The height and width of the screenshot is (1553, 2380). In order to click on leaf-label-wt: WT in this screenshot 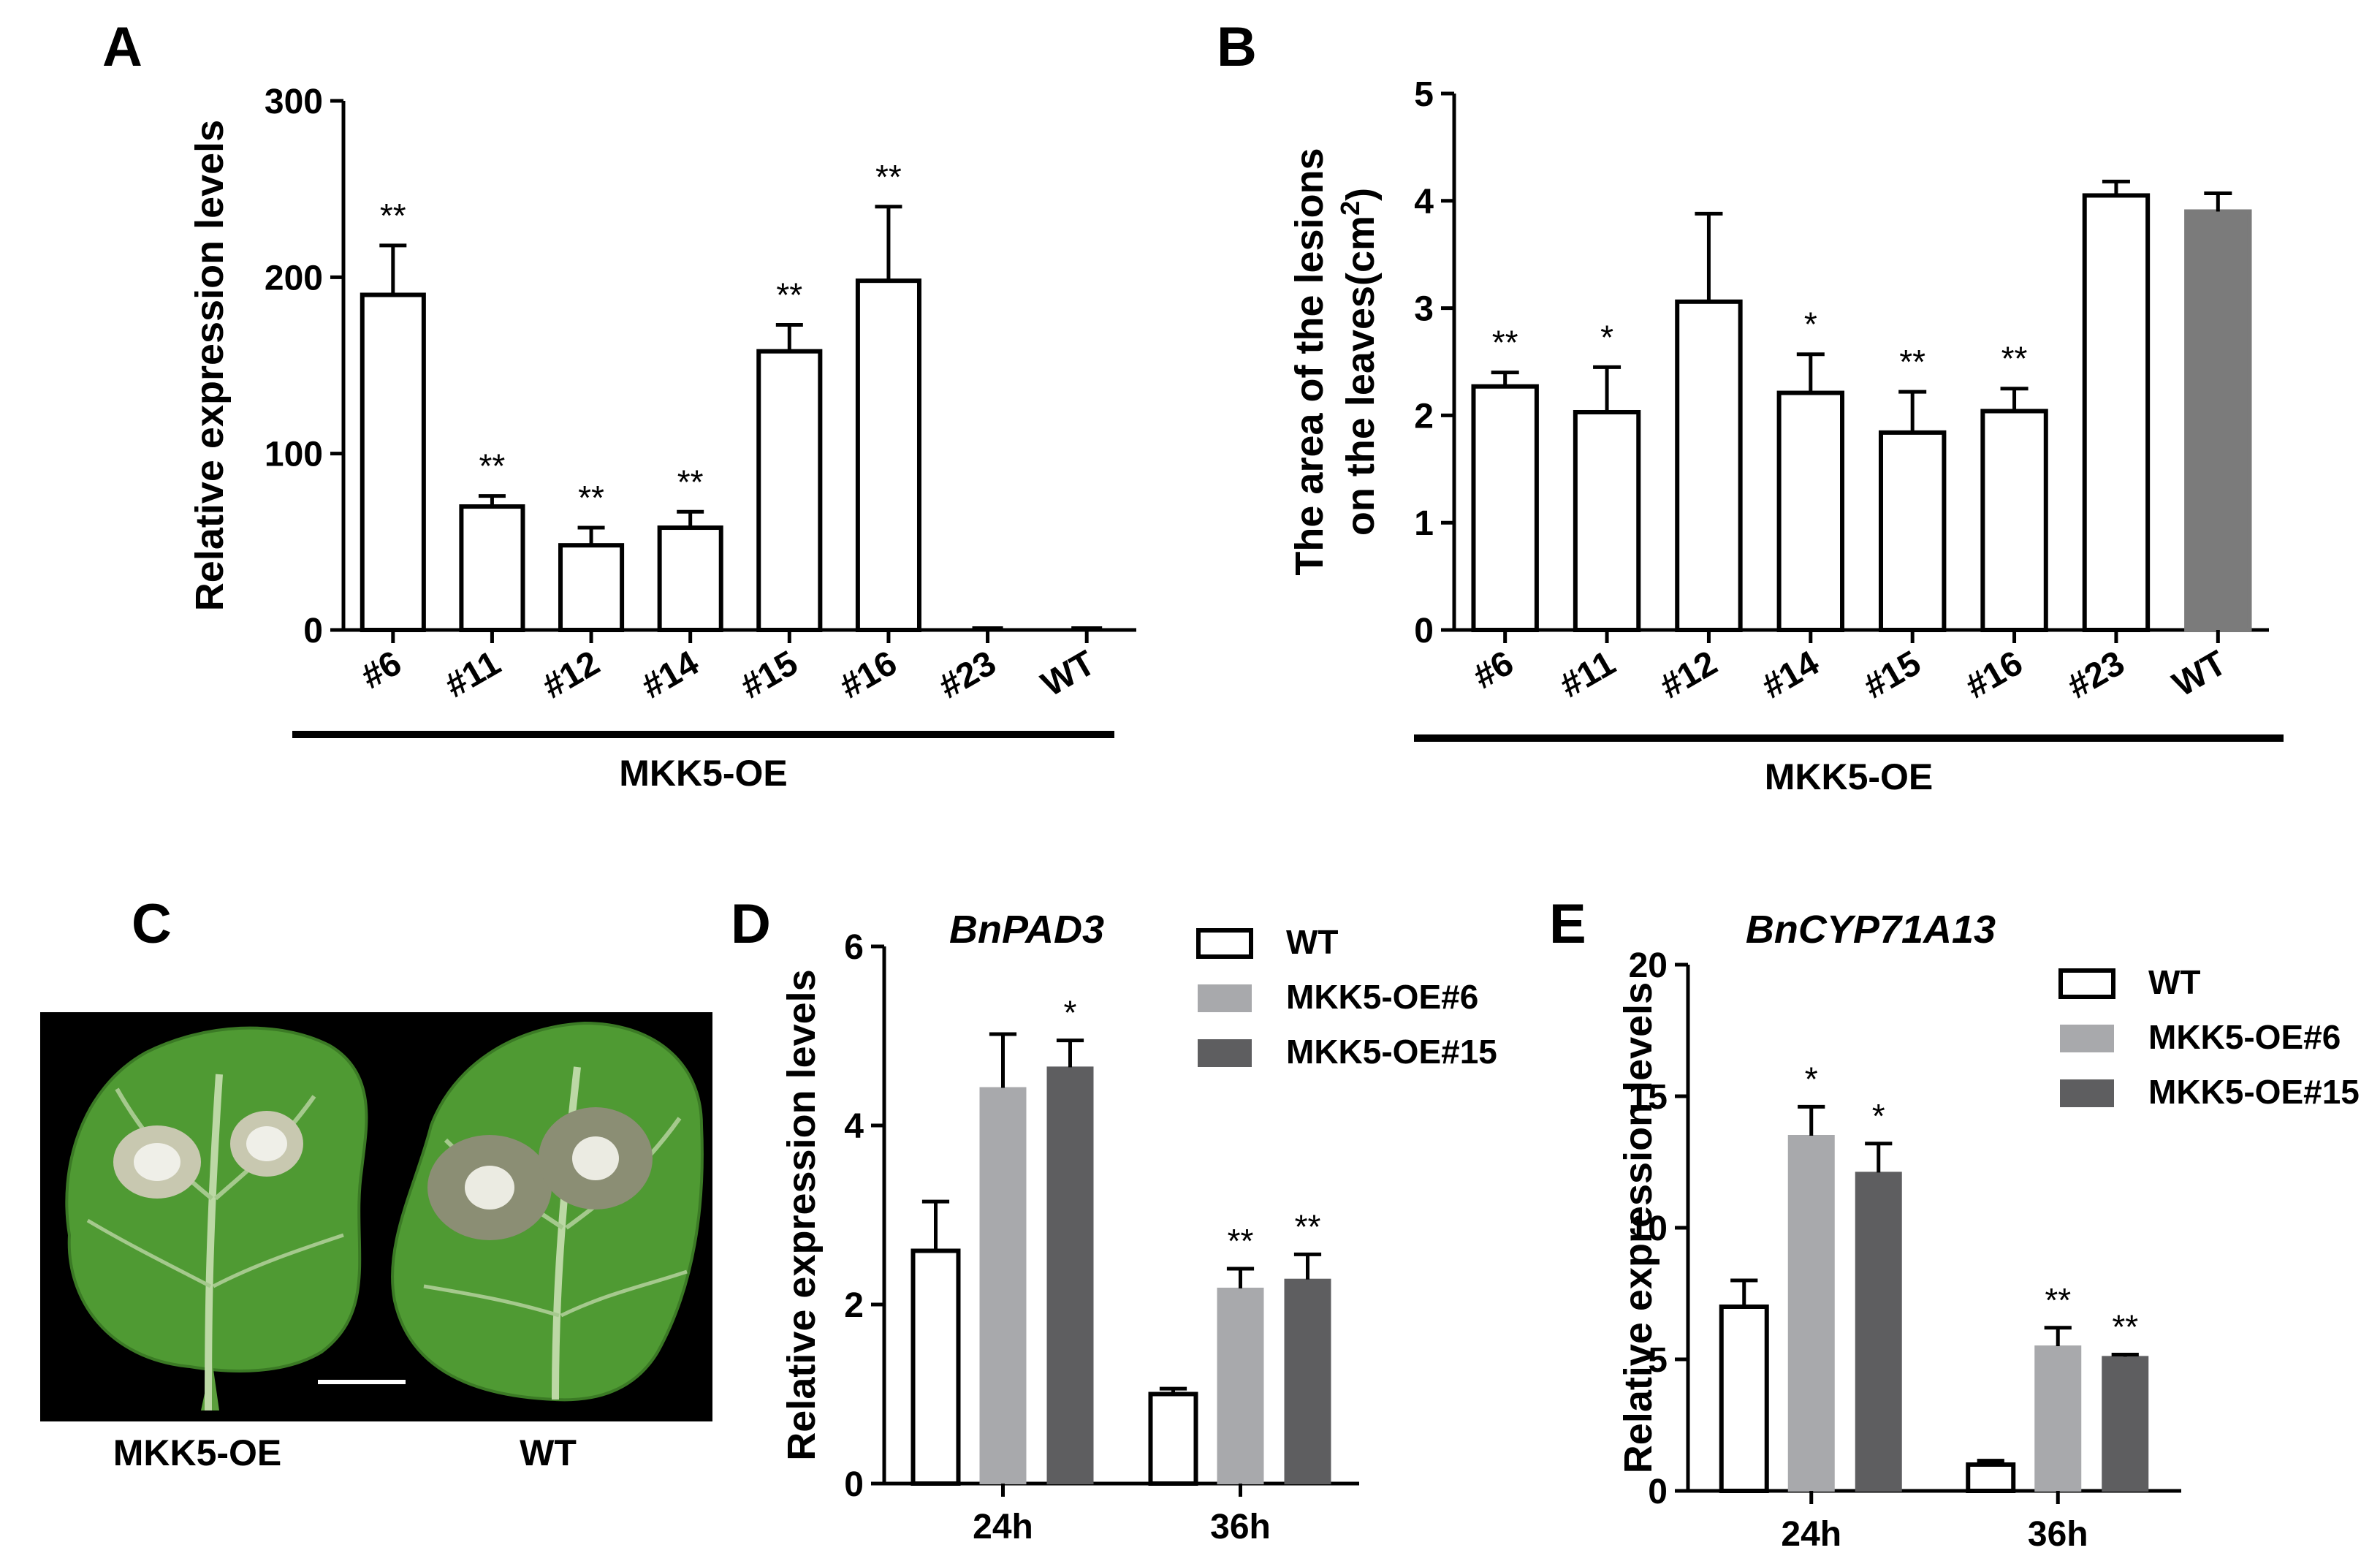, I will do `click(548, 1452)`.